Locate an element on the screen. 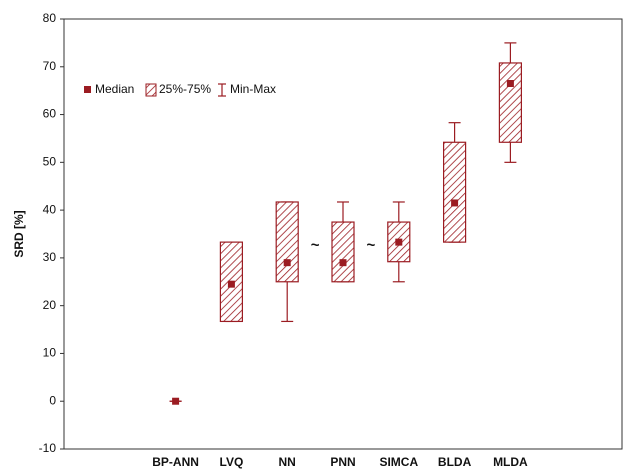 The width and height of the screenshot is (628, 473). x-tick-label: PNN is located at coordinates (342, 462).